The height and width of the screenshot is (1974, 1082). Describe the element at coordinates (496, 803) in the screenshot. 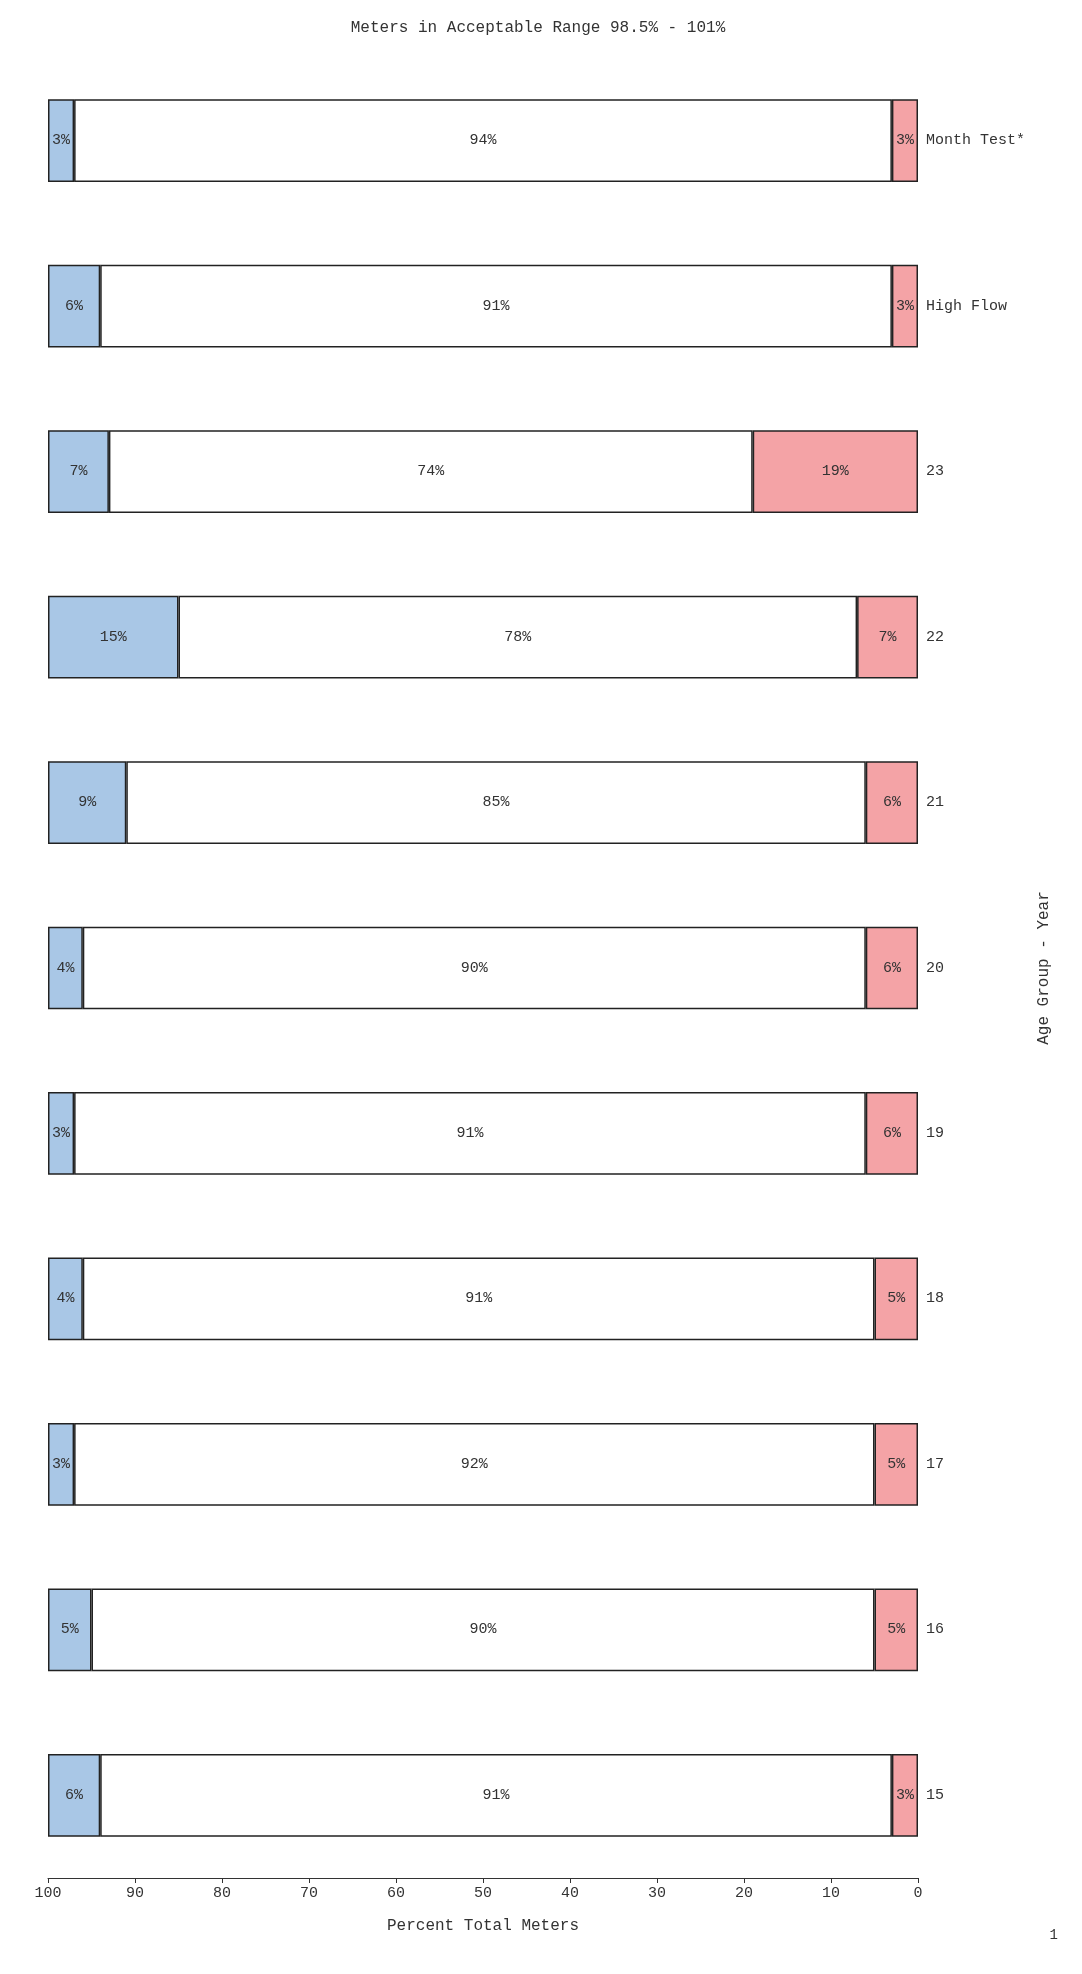

I see `data-label: 85%` at that location.